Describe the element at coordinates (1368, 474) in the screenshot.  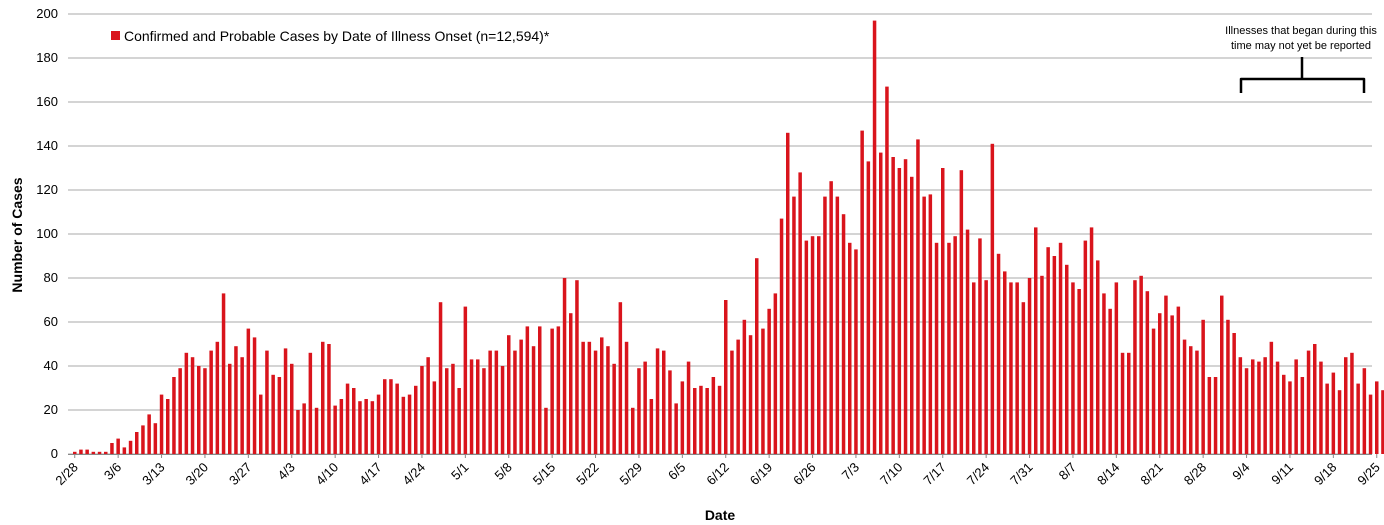
I see `x-tick-label: 9/25` at that location.